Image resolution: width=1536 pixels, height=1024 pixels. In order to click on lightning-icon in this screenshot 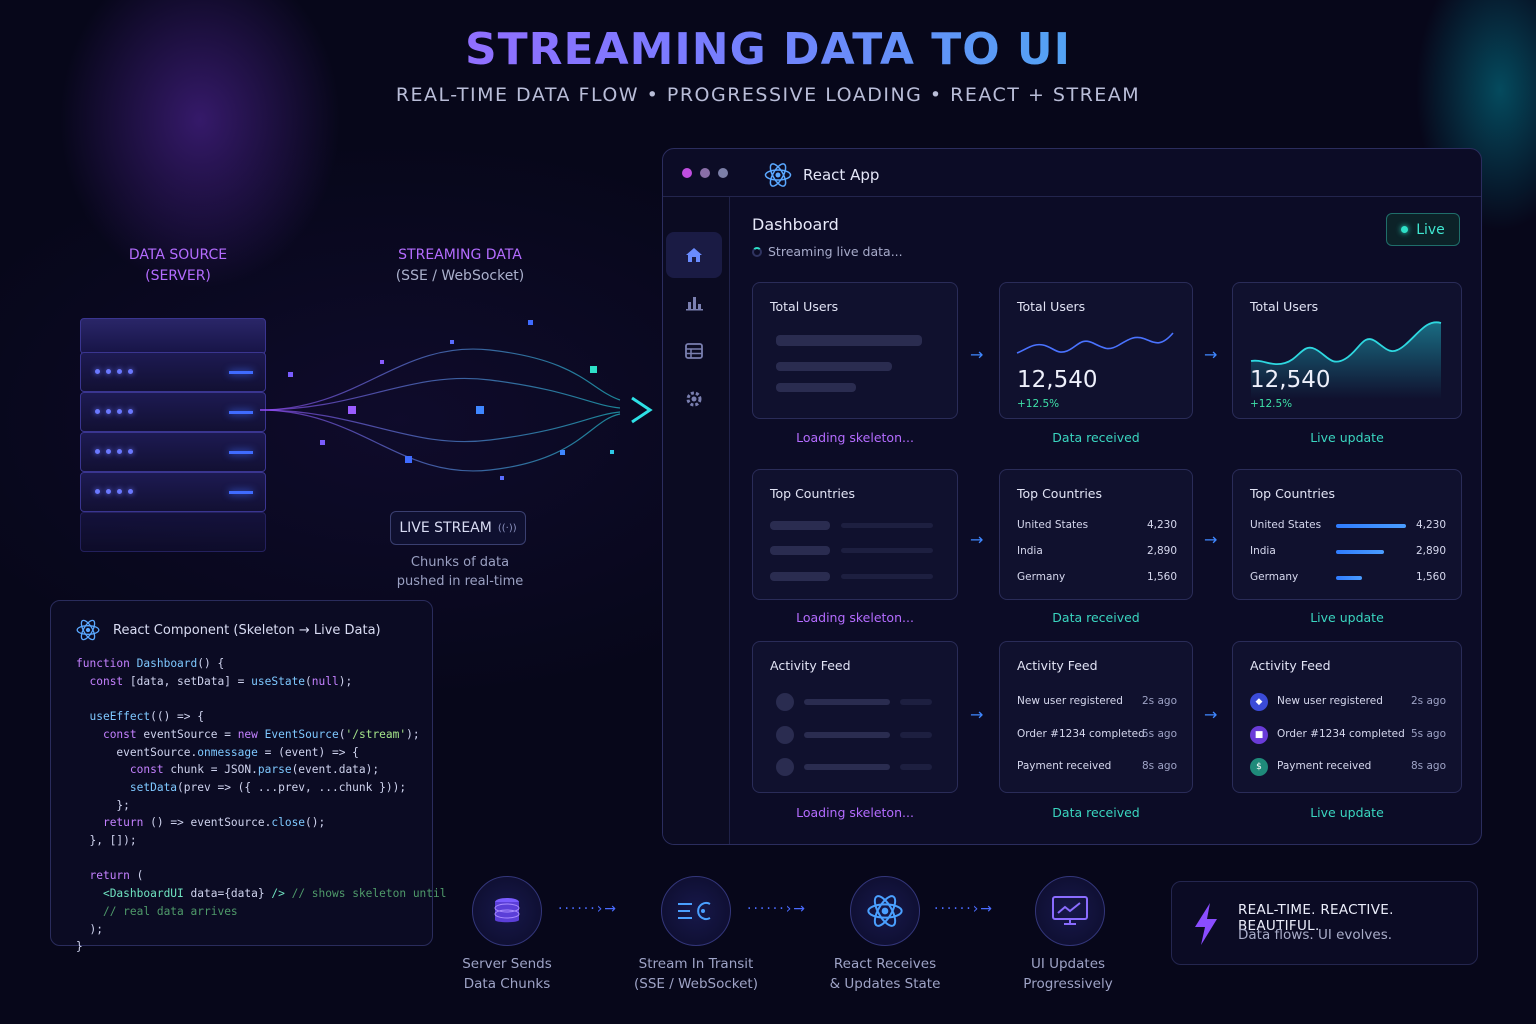, I will do `click(1206, 924)`.